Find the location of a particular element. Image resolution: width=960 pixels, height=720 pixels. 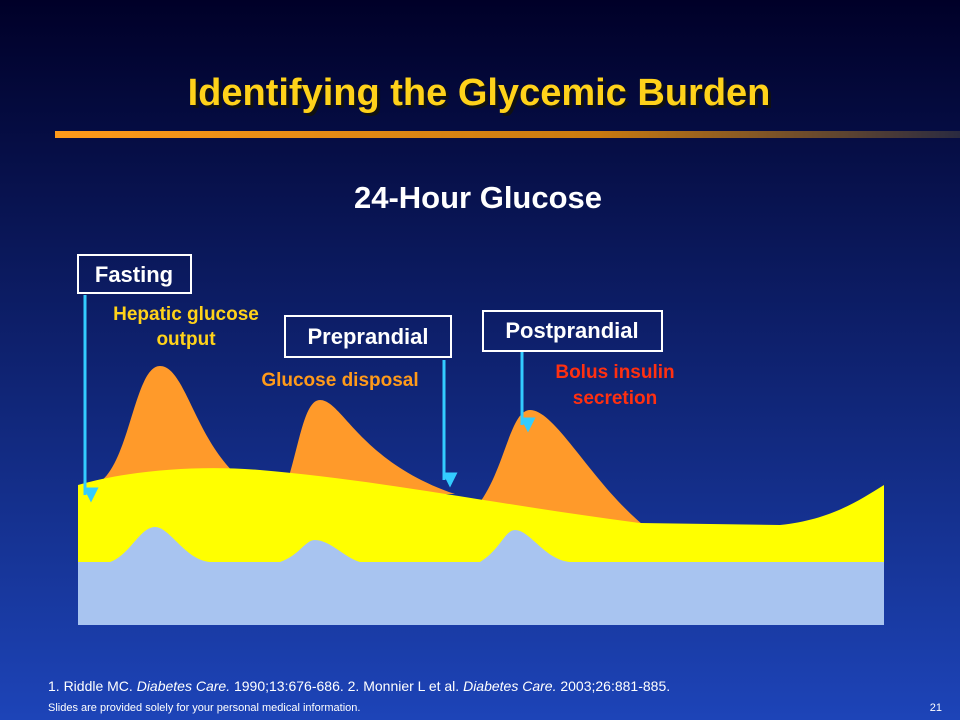

citation-part: 1990;13:676-686. 2. Monnier L et al. is located at coordinates (346, 686).